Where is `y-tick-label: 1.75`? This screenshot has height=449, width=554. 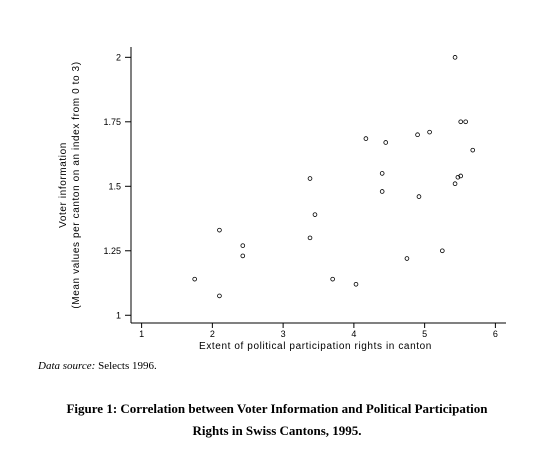 y-tick-label: 1.75 is located at coordinates (112, 122).